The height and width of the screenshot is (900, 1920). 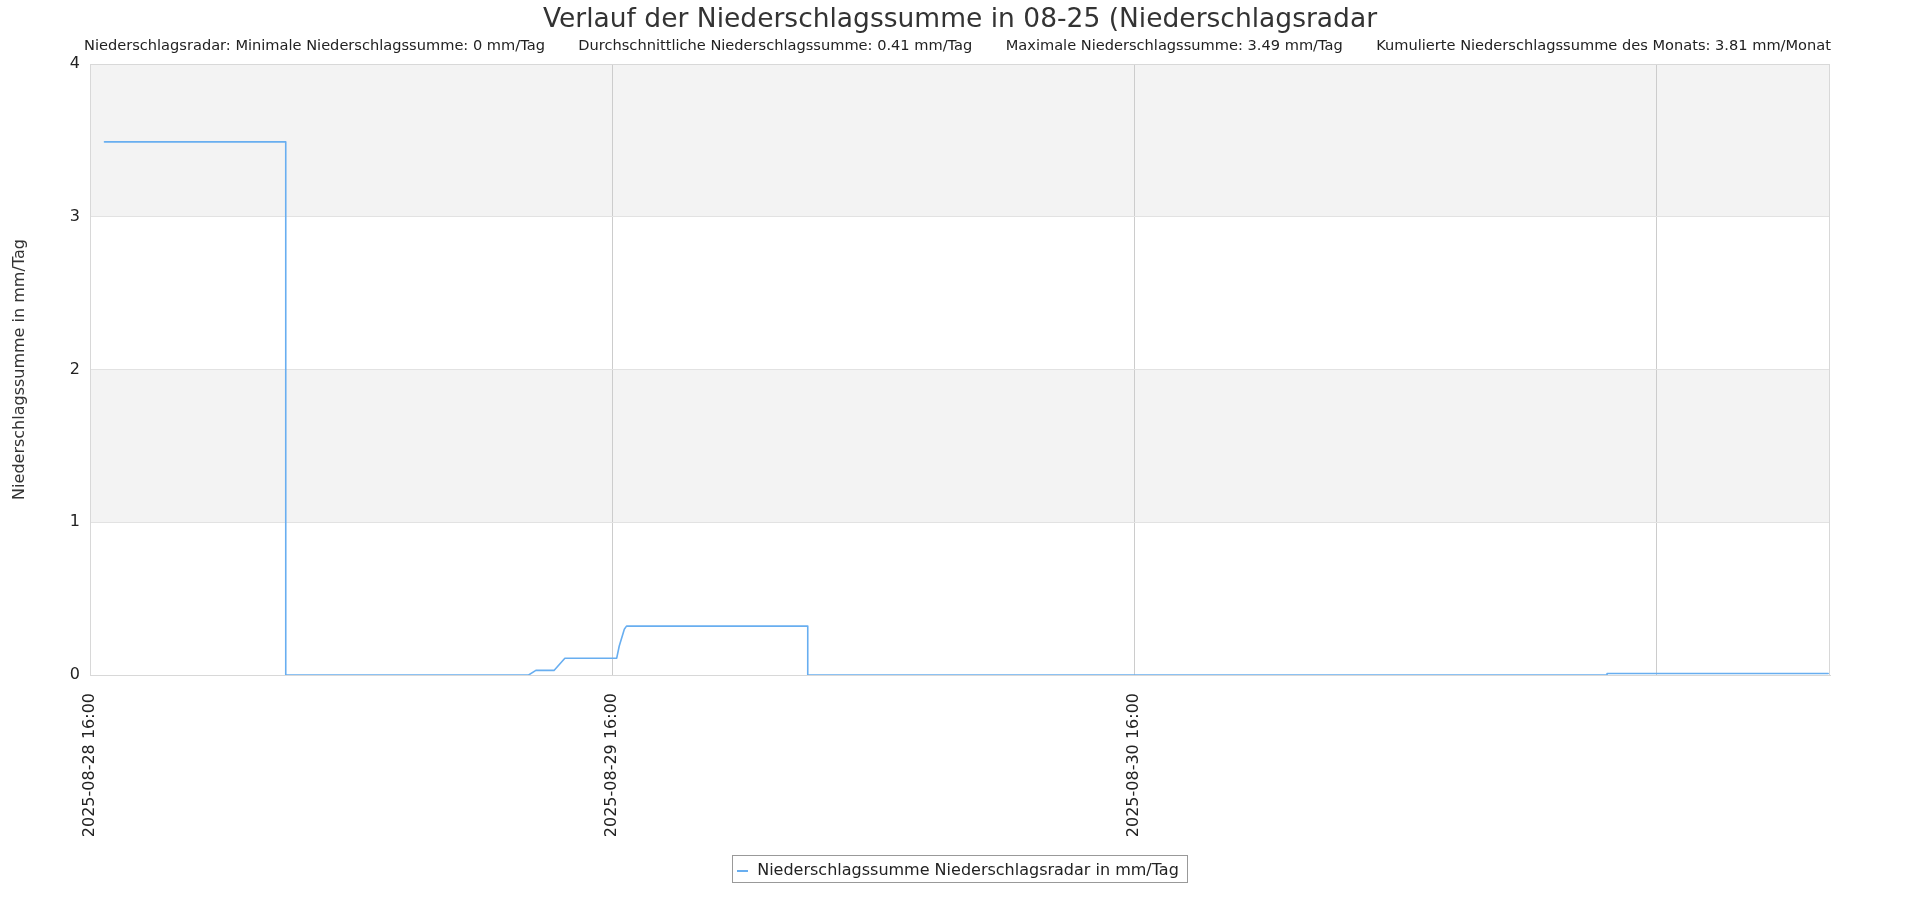 What do you see at coordinates (89, 765) in the screenshot?
I see `x-tick-label: 2025-08-28 16:00` at bounding box center [89, 765].